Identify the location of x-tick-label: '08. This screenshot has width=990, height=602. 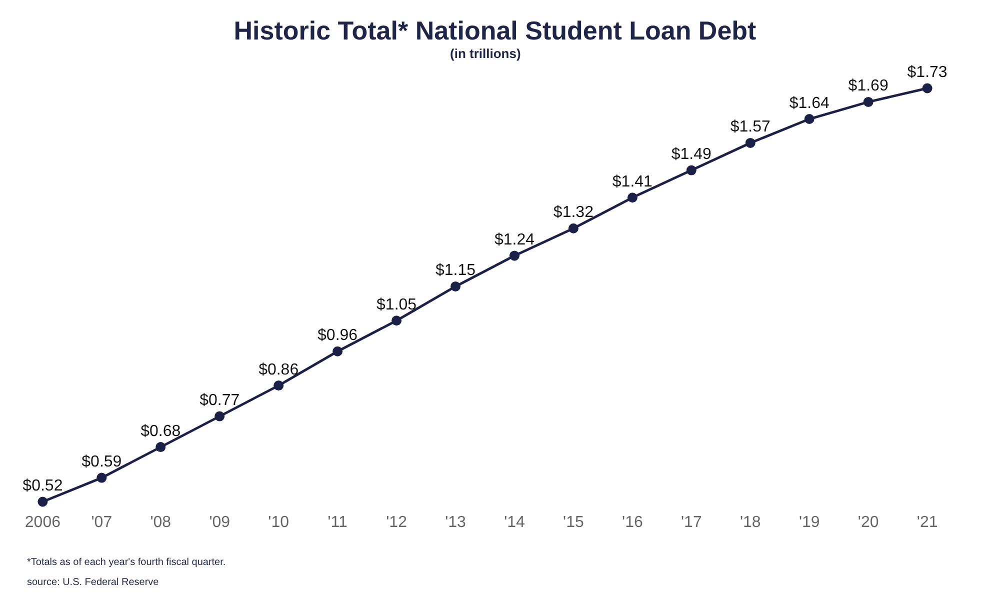
(161, 522).